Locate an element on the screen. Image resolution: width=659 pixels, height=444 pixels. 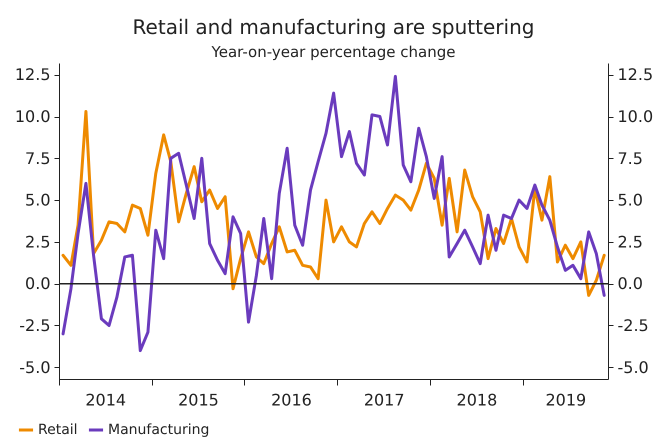
y-tick-label: -5.0 is located at coordinates (34, 367).